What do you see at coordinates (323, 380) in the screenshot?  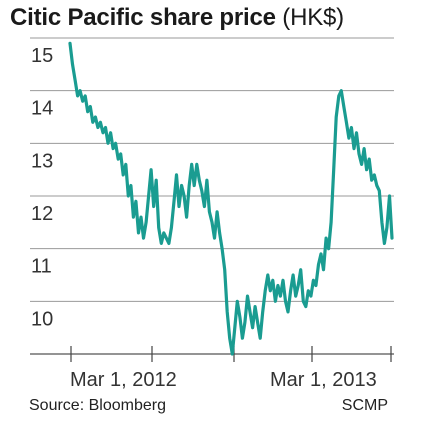 I see `x-tick-label-1: Mar 1, 2013` at bounding box center [323, 380].